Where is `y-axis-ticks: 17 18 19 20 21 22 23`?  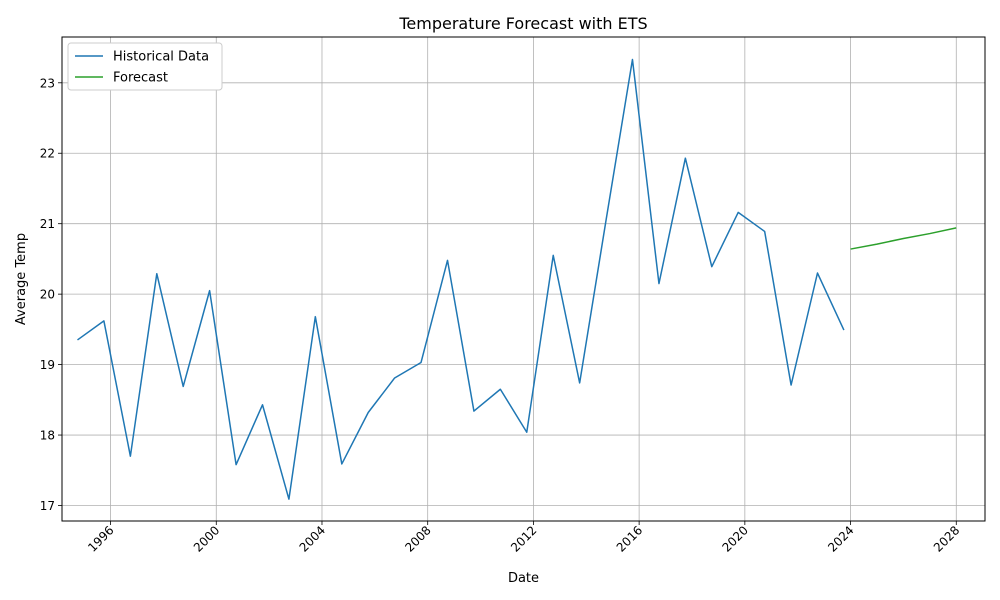 y-axis-ticks: 17 18 19 20 21 22 23 is located at coordinates (51, 294).